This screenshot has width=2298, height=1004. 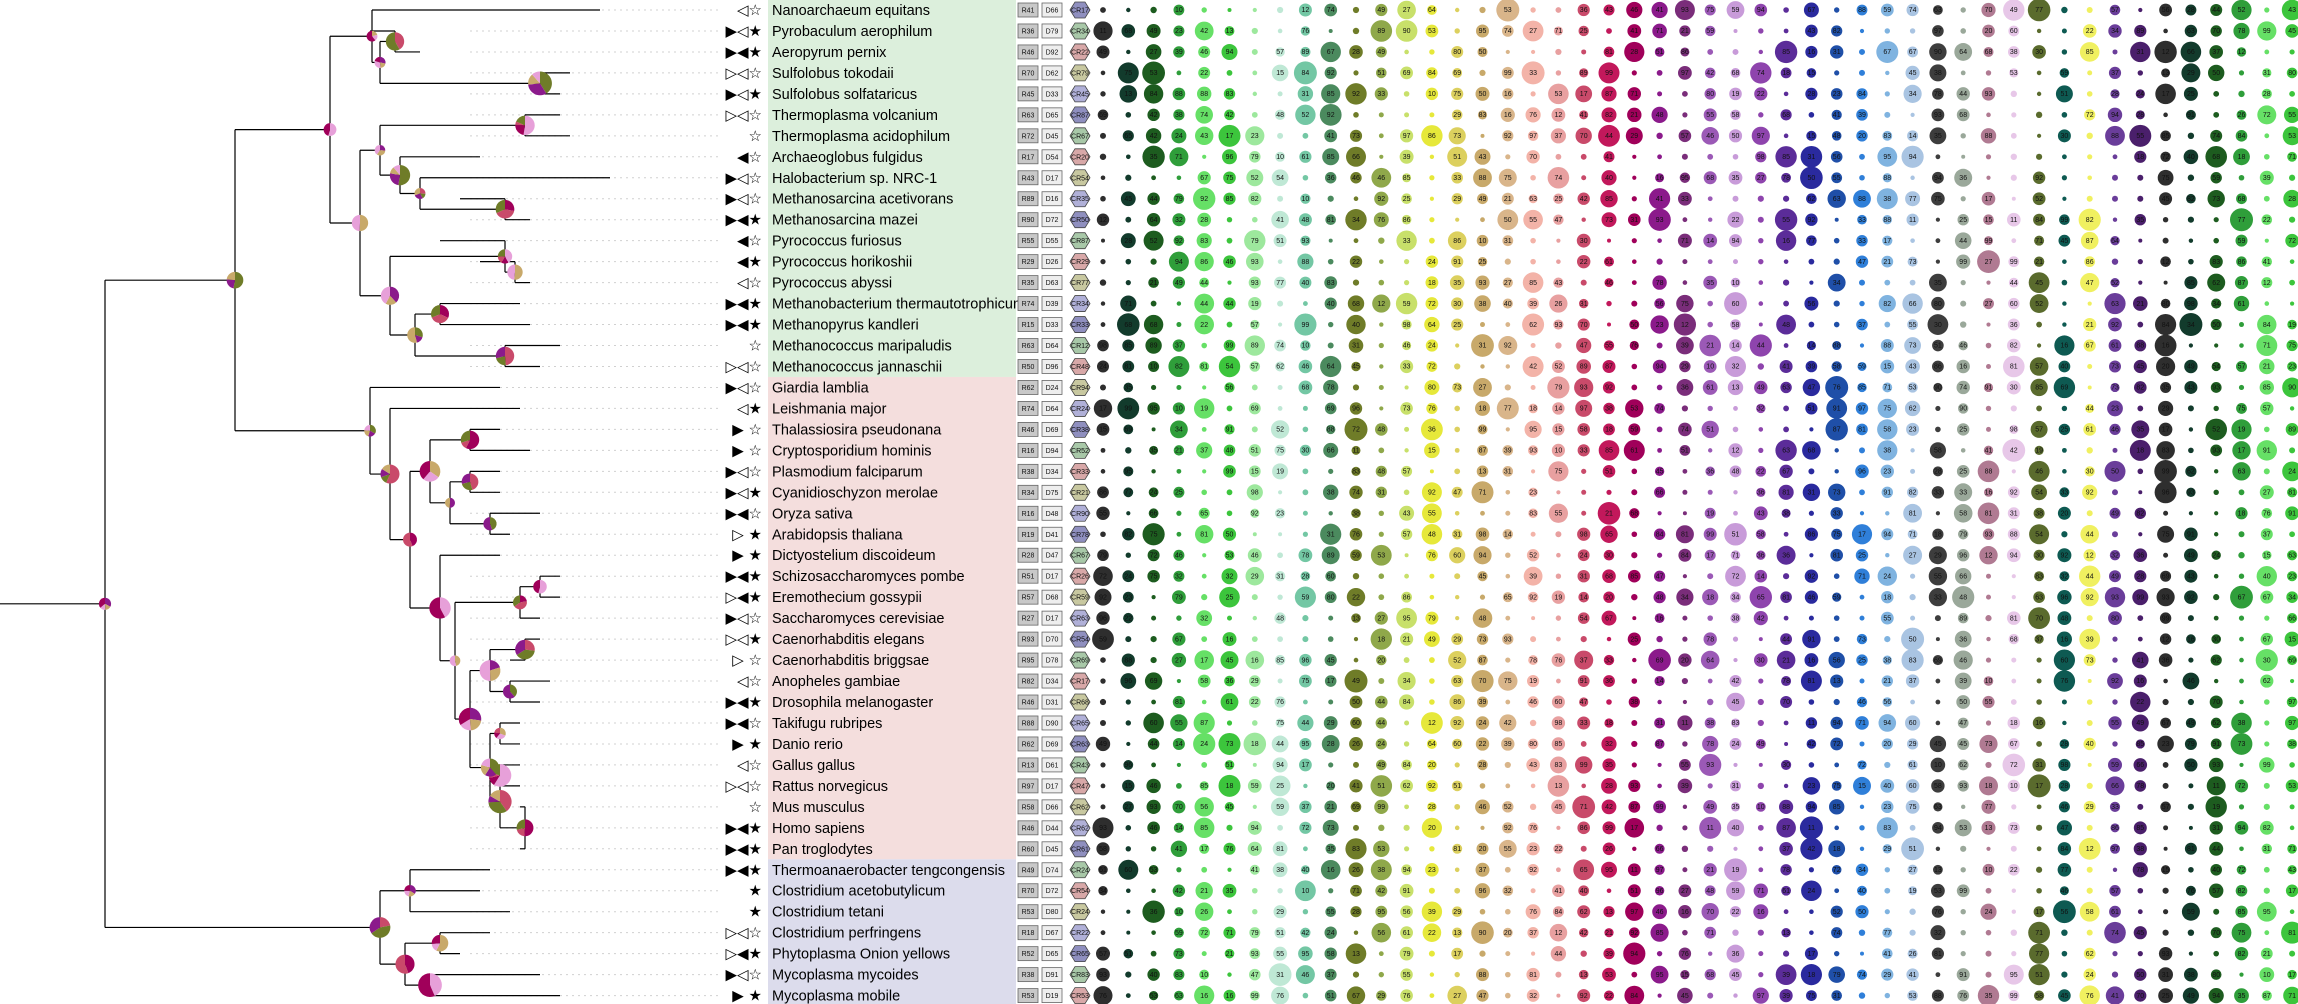 What do you see at coordinates (1584, 451) in the screenshot?
I see `matrix-dot-value: 33` at bounding box center [1584, 451].